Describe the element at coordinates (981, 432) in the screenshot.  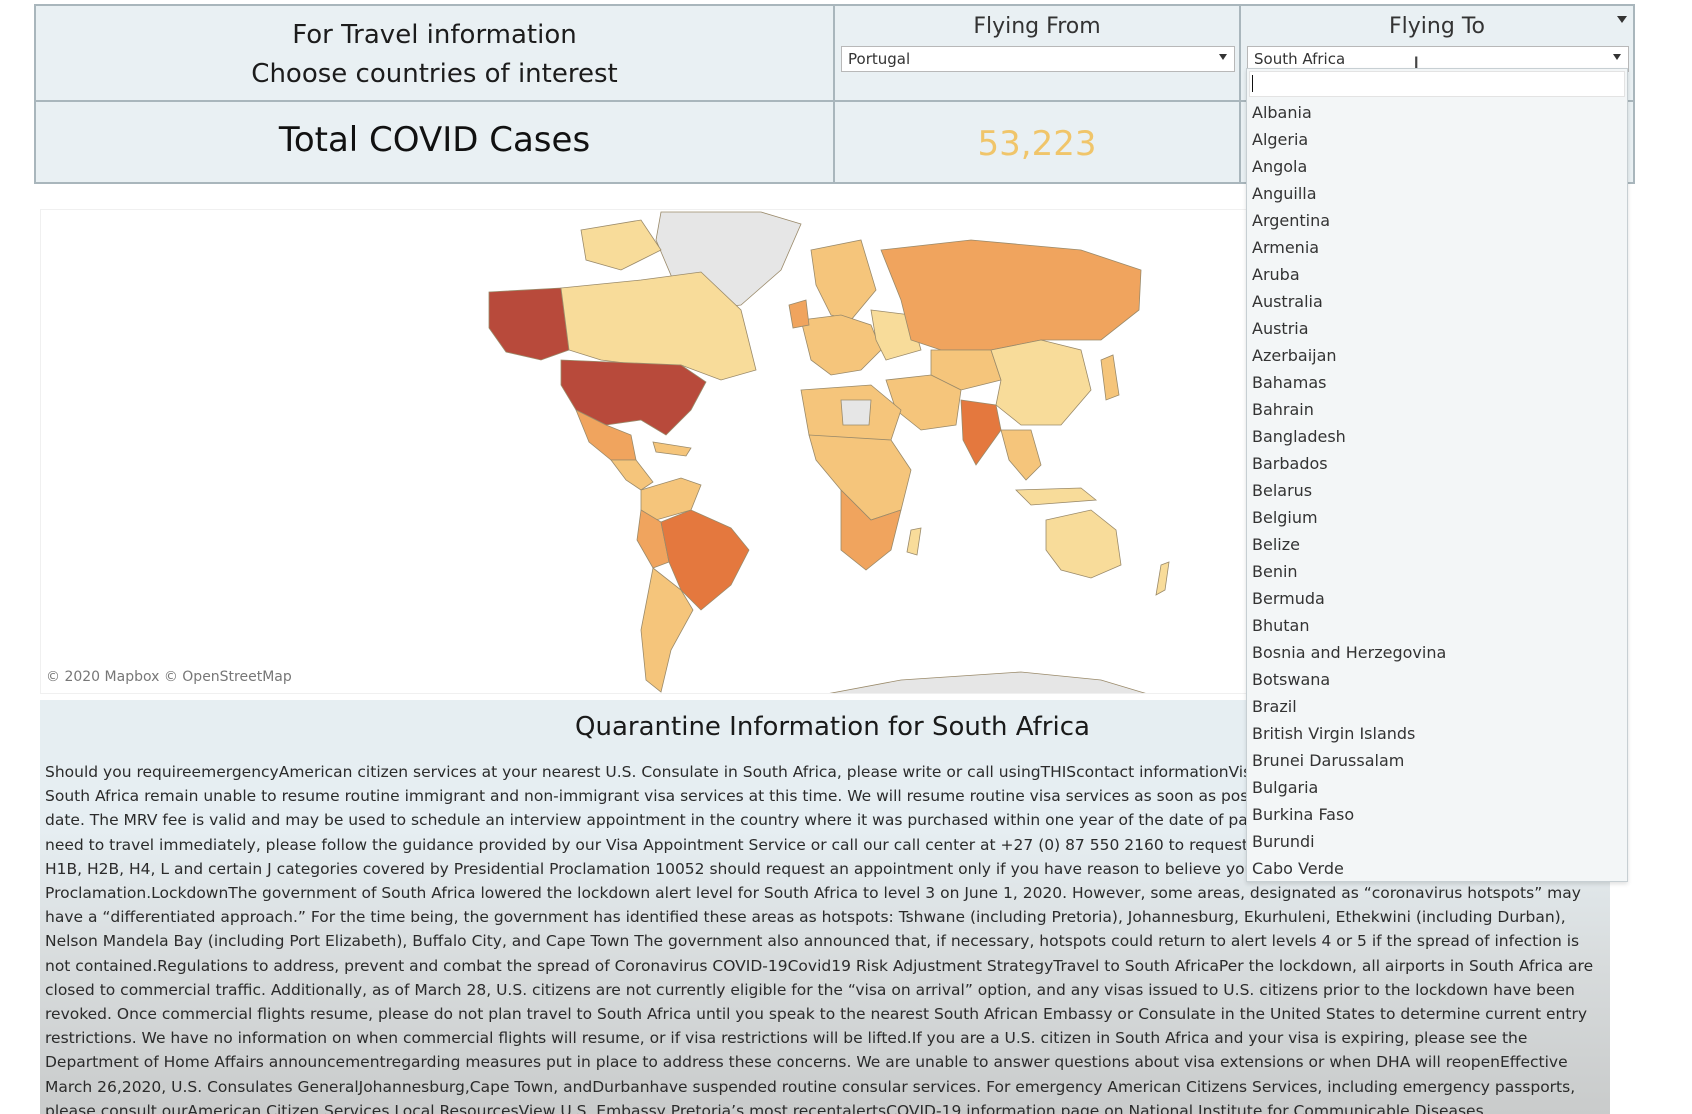
I see `map-country-india` at that location.